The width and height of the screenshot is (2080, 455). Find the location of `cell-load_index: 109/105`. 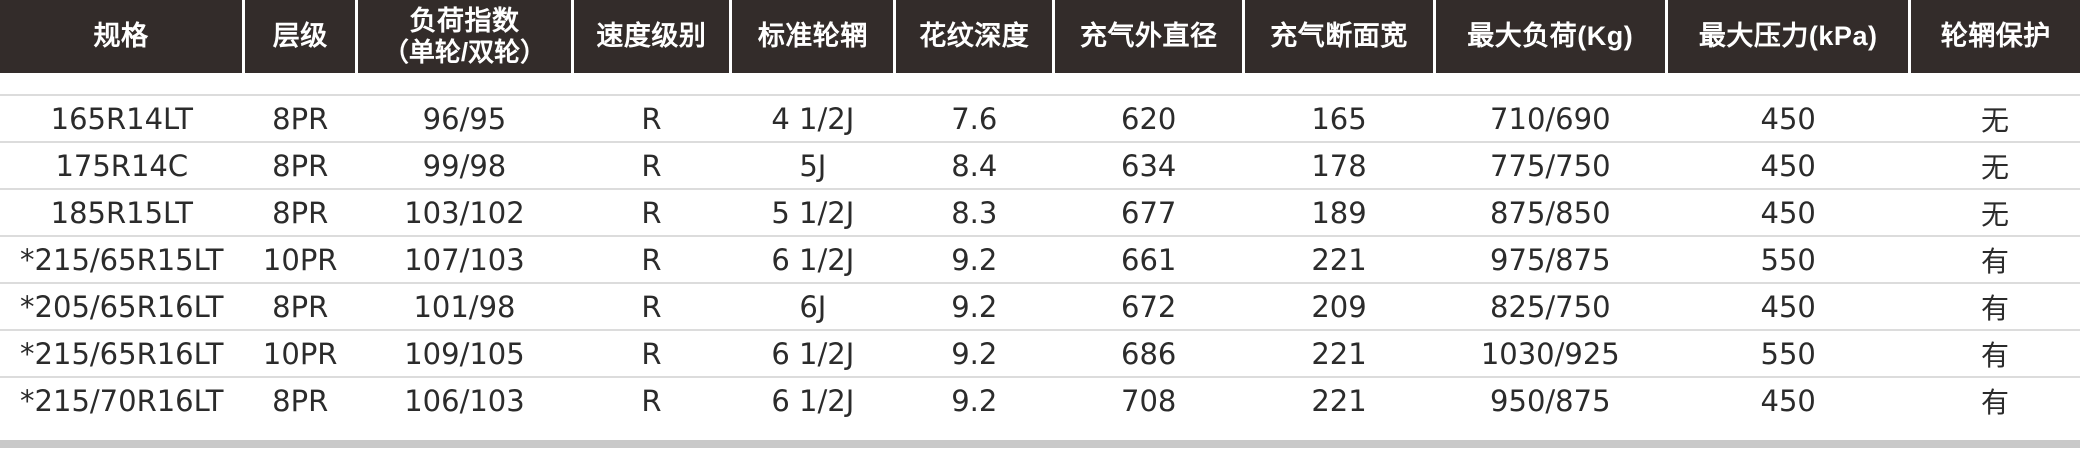

cell-load_index: 109/105 is located at coordinates (464, 353).